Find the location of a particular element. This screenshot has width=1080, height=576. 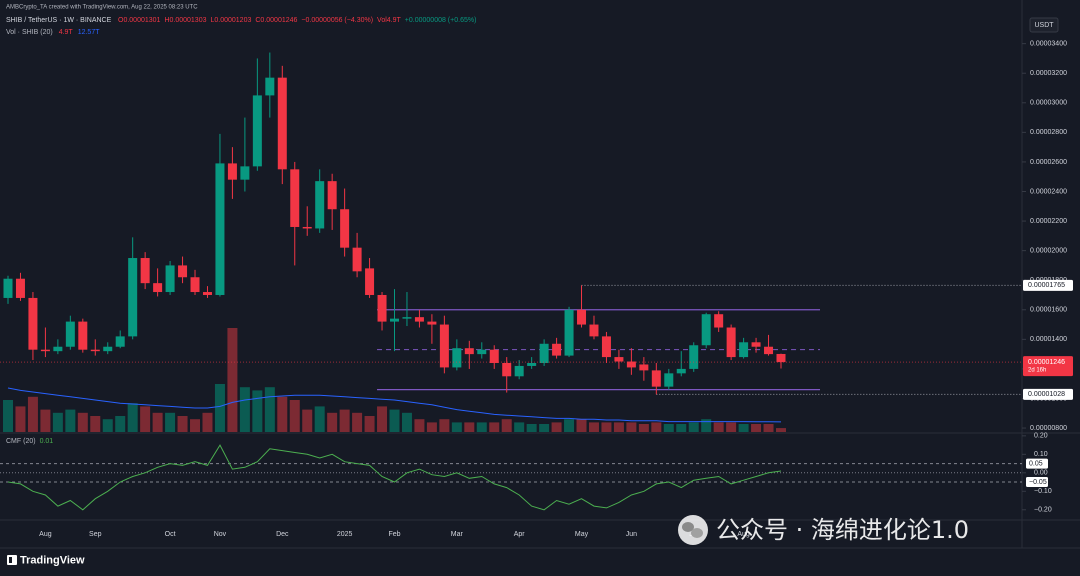

ohlc-legend-item: −0.00000056 (−4.30%) is located at coordinates (337, 20).